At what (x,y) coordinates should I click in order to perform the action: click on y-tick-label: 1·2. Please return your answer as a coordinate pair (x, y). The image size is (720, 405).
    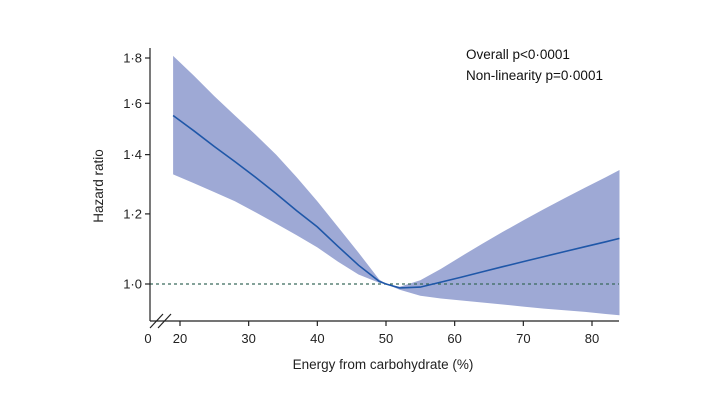
    Looking at the image, I should click on (132, 213).